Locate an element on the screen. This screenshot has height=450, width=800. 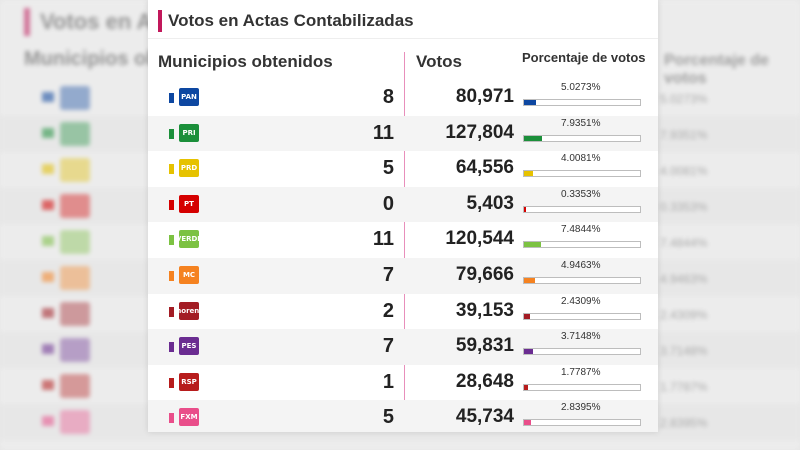
municipios-count: 0 is located at coordinates (388, 203).